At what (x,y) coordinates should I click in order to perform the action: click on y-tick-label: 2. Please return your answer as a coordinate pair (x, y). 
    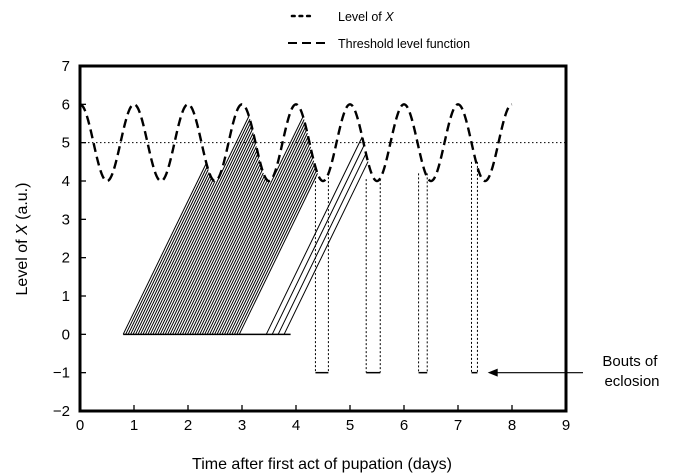
    Looking at the image, I should click on (66, 258).